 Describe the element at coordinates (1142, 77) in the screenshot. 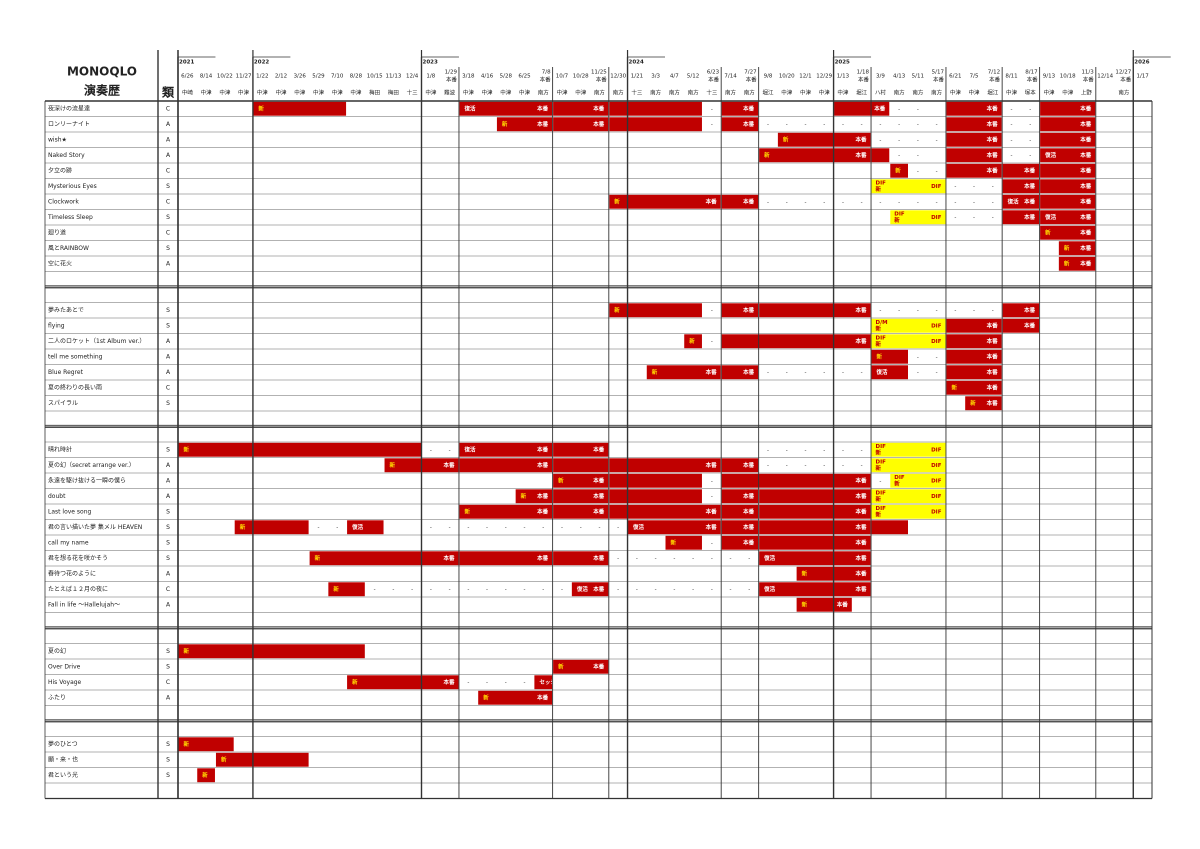

I see `date-label: 1/17` at that location.